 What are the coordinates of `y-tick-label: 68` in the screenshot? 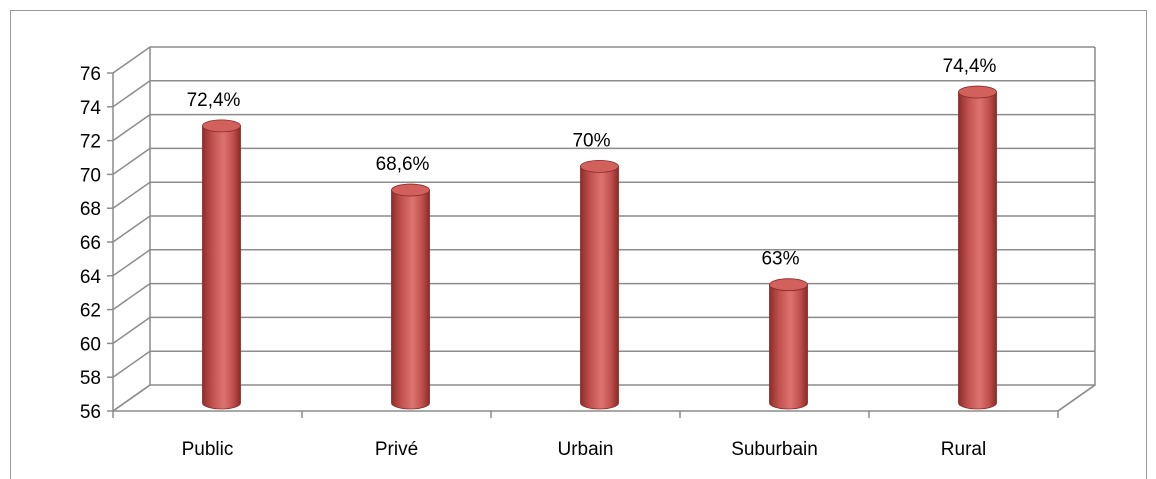 It's located at (90, 209).